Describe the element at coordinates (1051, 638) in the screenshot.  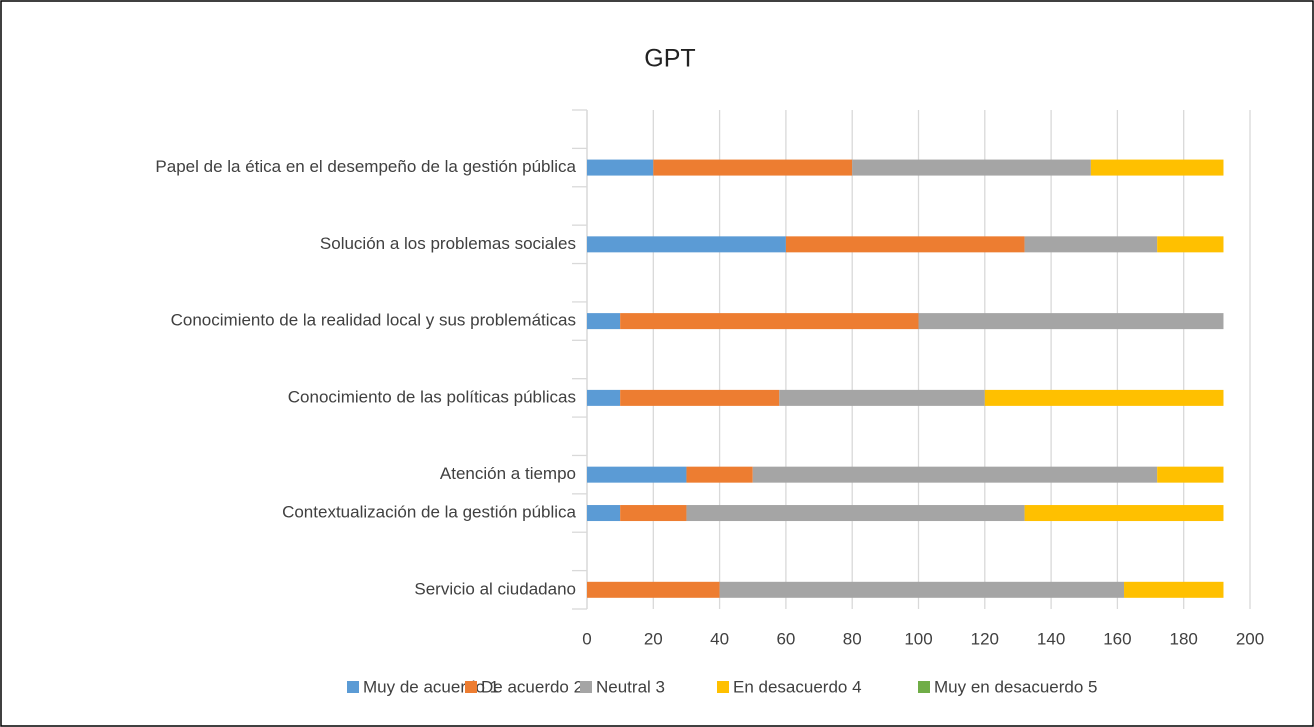
I see `x-tick-label: 140` at that location.